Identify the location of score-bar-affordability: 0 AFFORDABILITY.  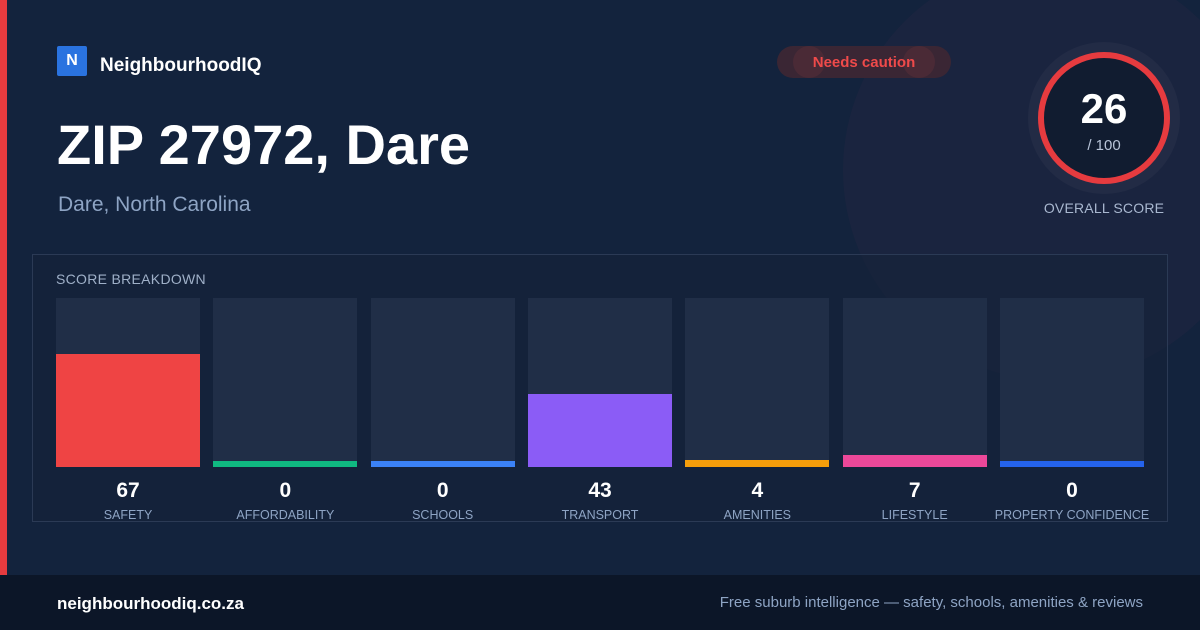
(285, 410).